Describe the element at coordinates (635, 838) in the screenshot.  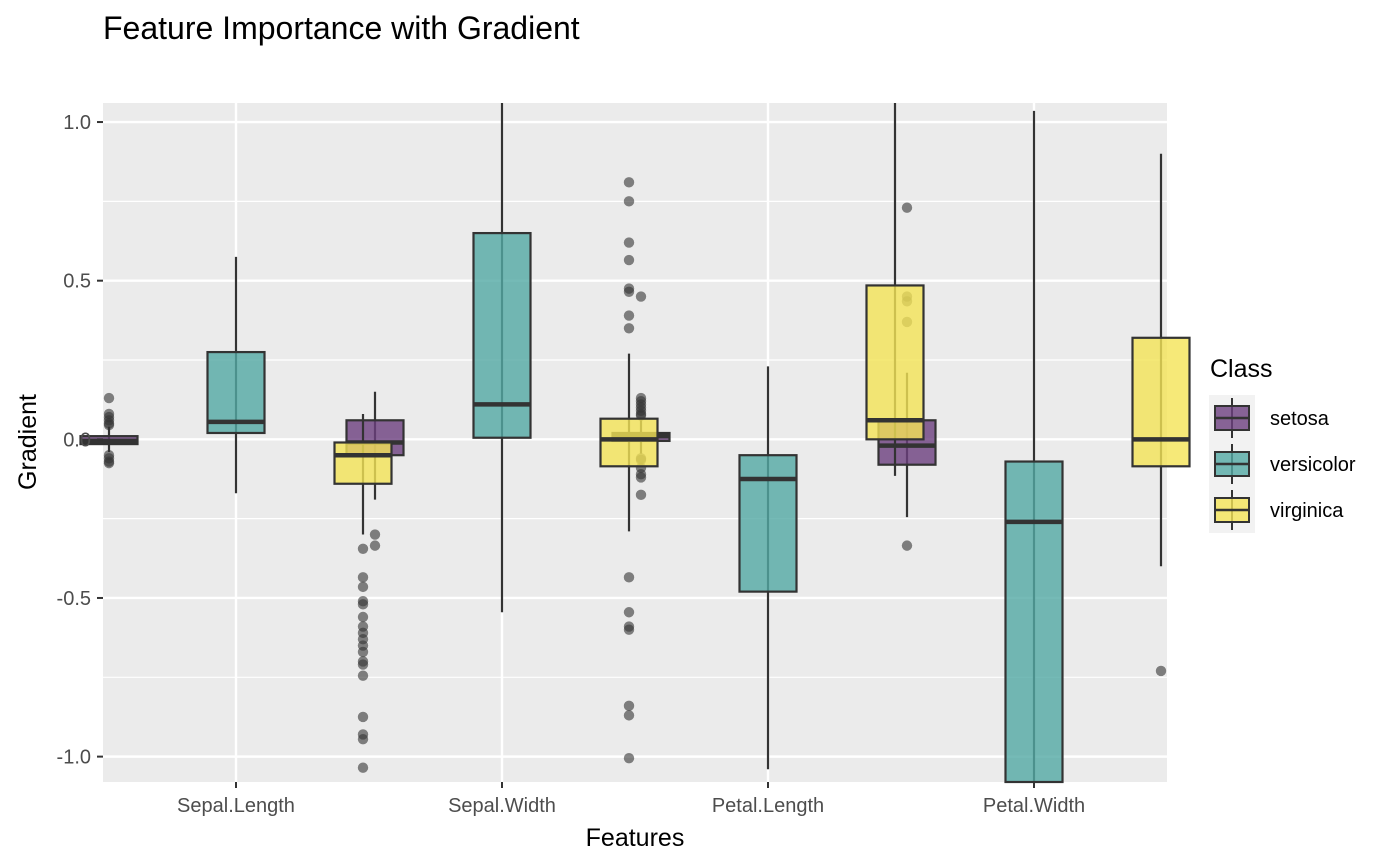
I see `x-axis-title: Features` at that location.